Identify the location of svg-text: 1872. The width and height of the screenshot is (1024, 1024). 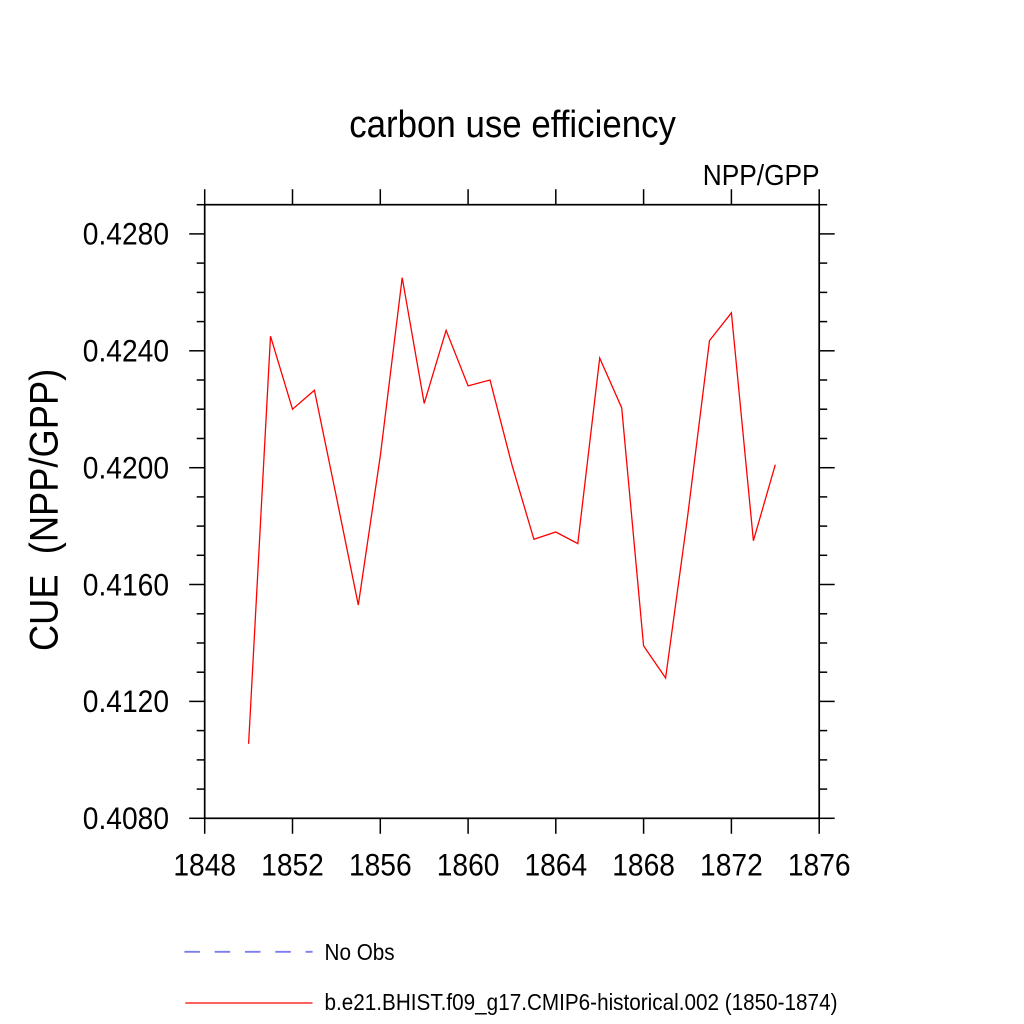
(731, 865).